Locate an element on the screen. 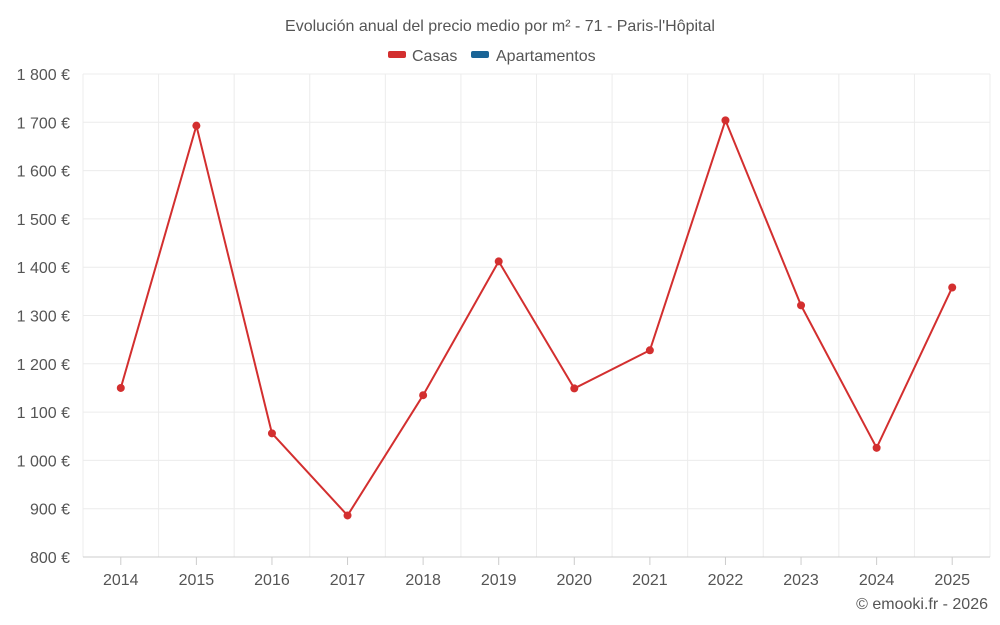 The width and height of the screenshot is (1000, 625). legend-item-casas: Casas is located at coordinates (422, 56).